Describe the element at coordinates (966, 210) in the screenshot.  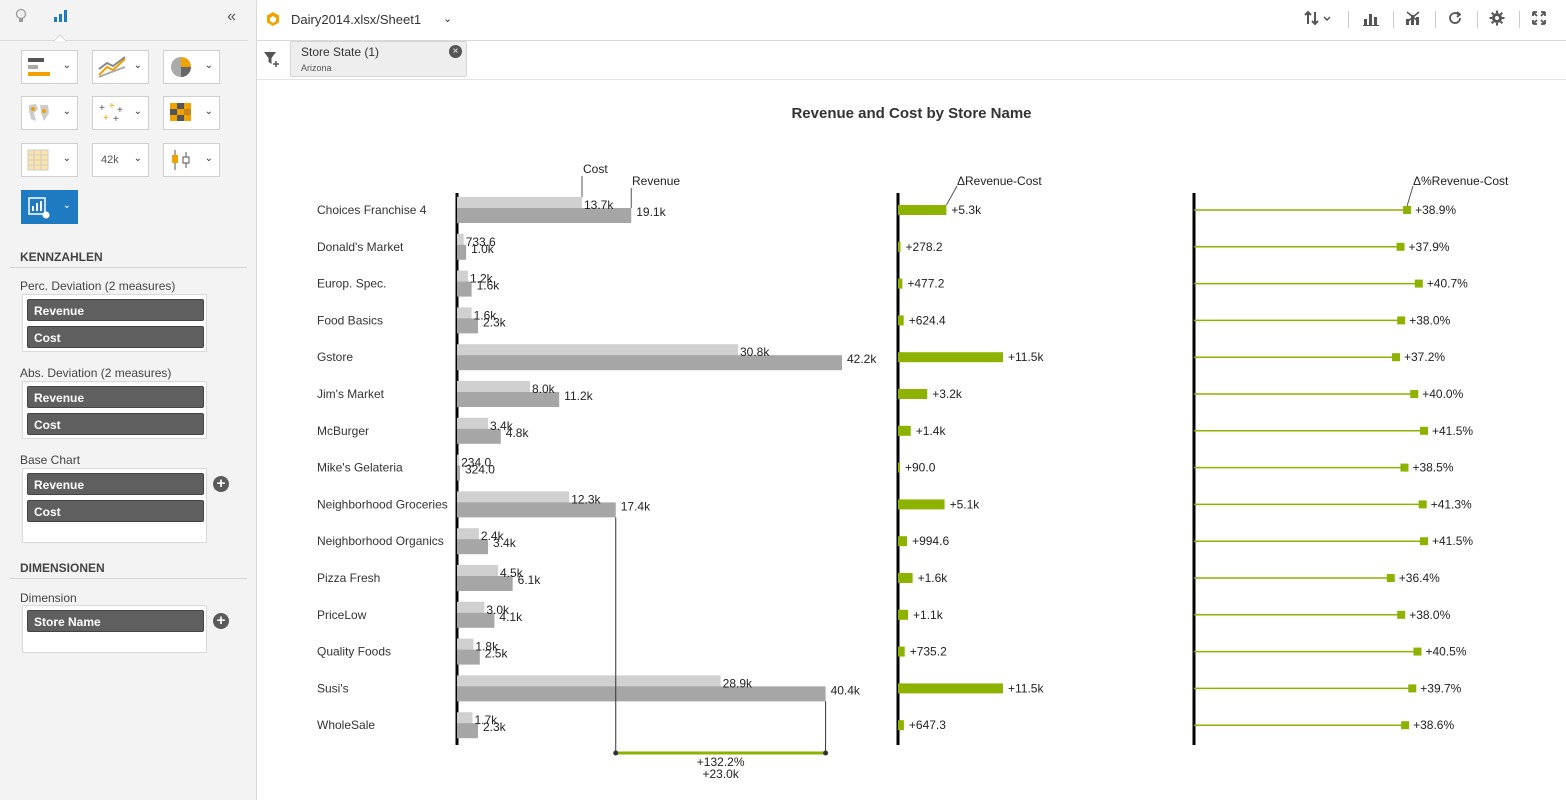
I see `abs-deviation-label: +5.3k` at that location.